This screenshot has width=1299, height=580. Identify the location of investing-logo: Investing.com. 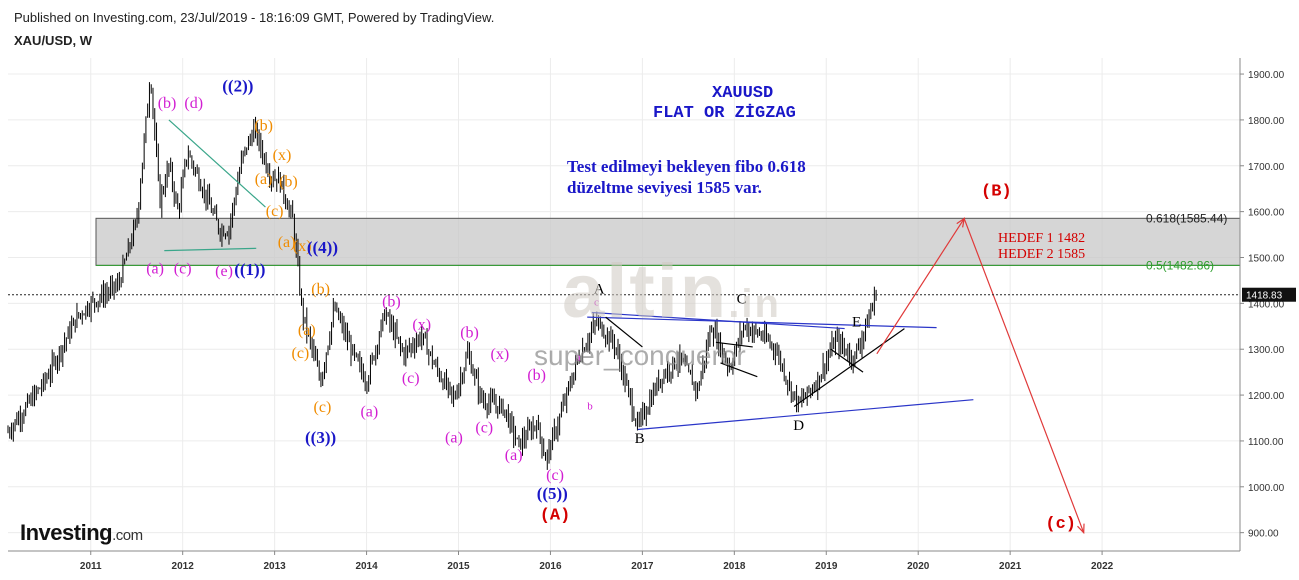
(81, 532).